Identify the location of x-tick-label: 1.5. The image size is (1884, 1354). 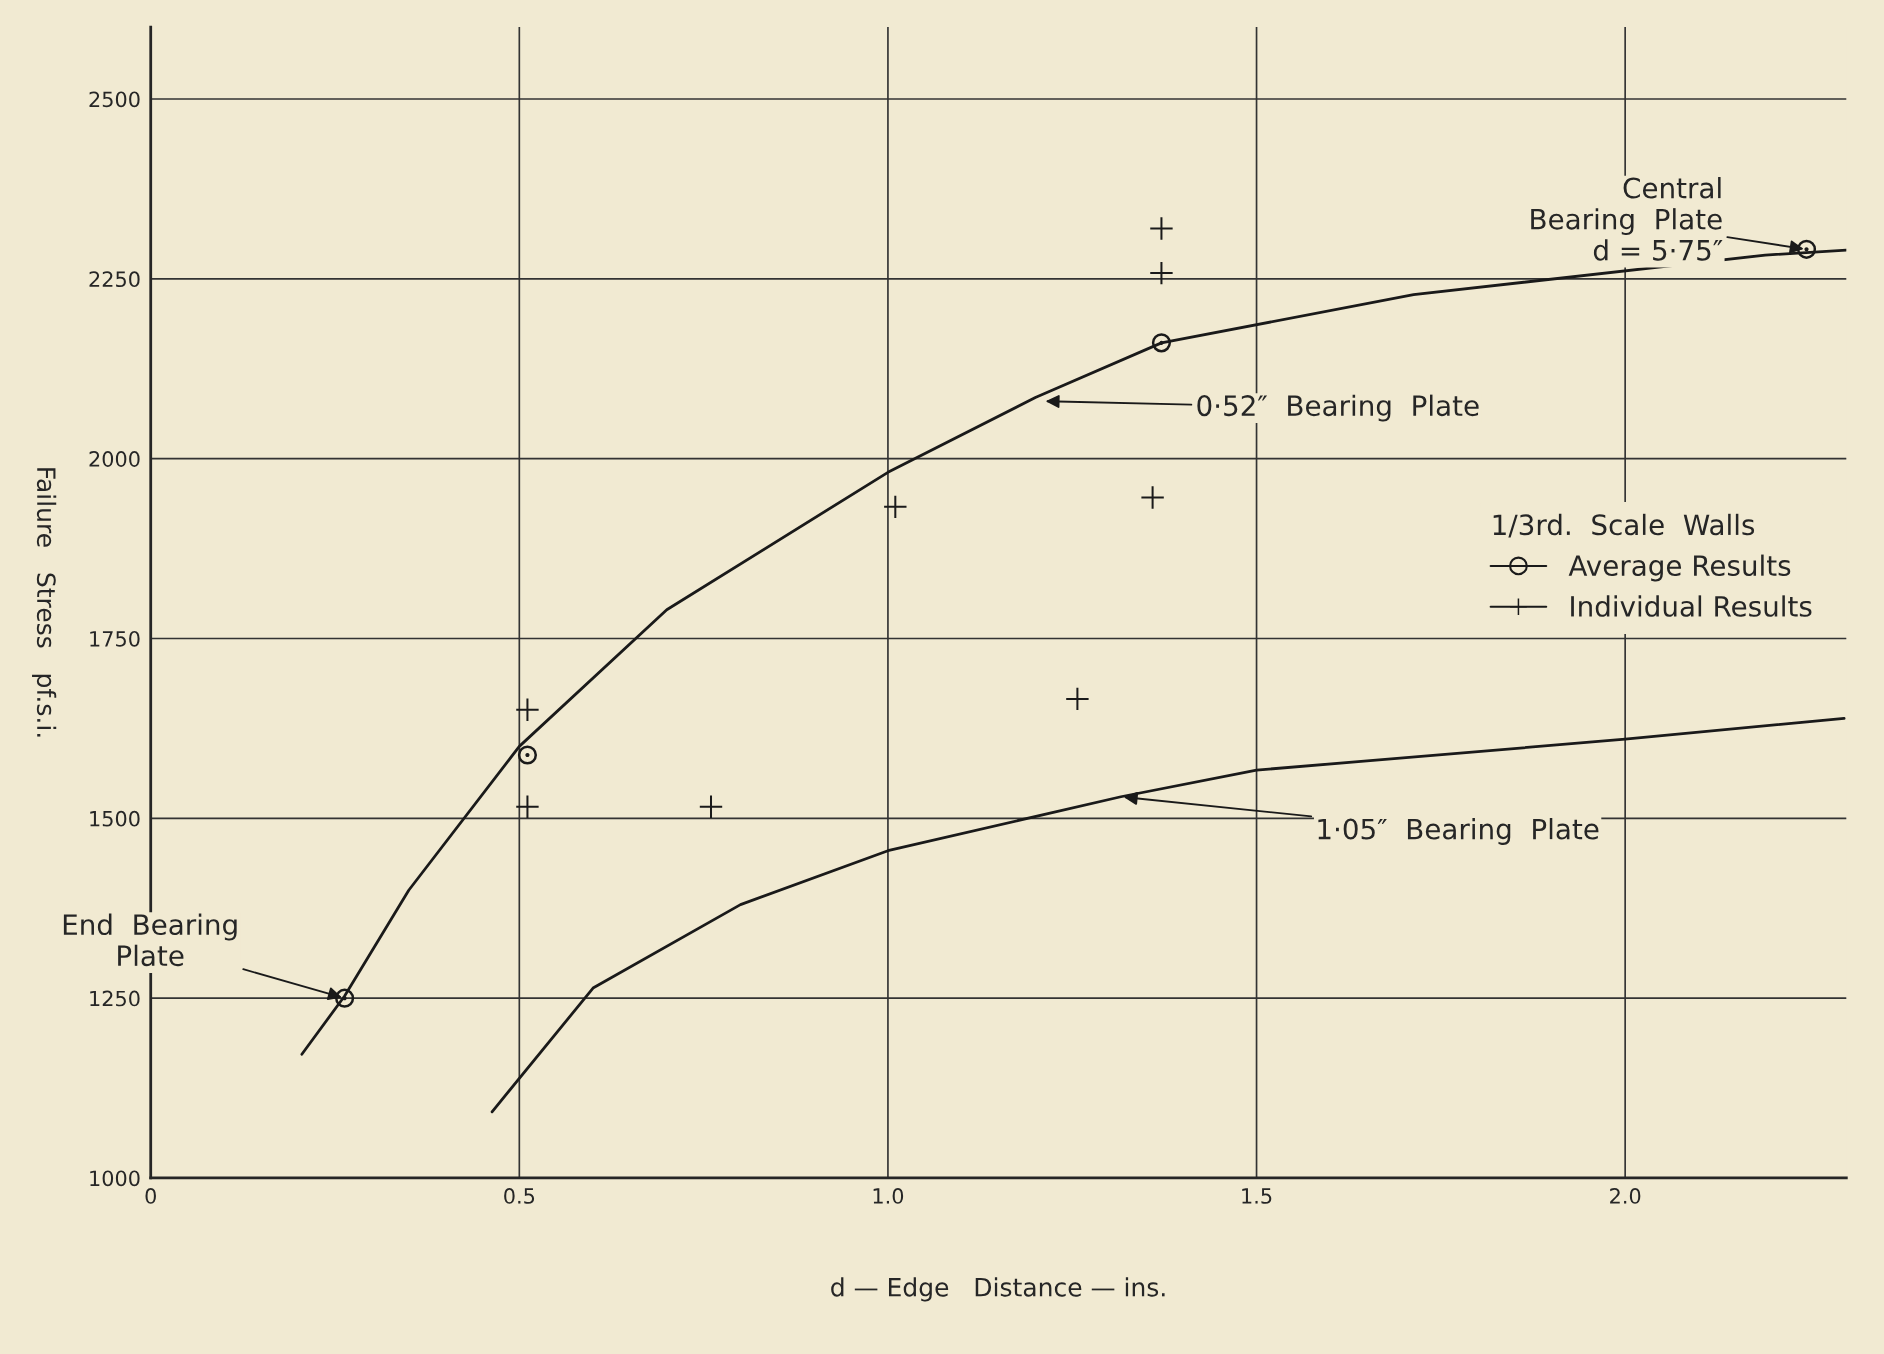
(1257, 1196).